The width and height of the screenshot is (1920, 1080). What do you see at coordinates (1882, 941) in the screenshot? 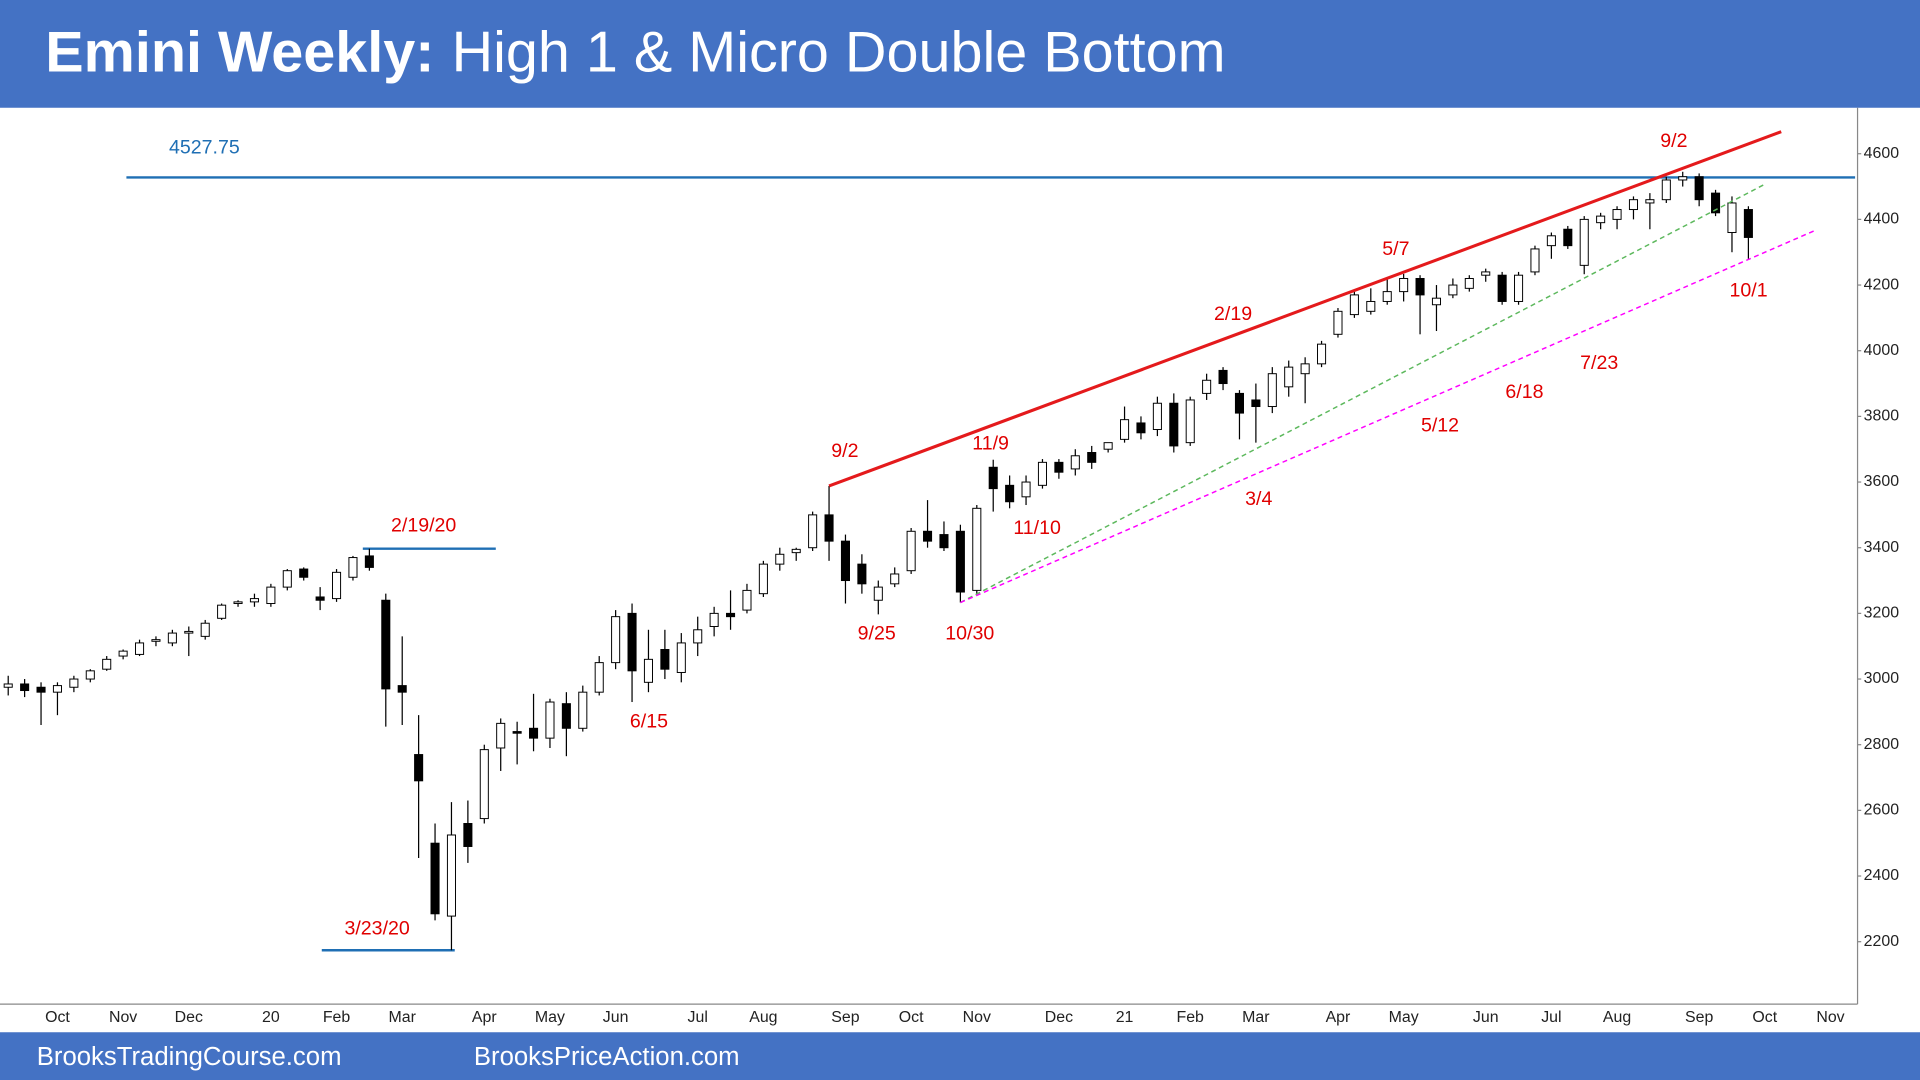
I see `y-tick-label: 2200` at bounding box center [1882, 941].